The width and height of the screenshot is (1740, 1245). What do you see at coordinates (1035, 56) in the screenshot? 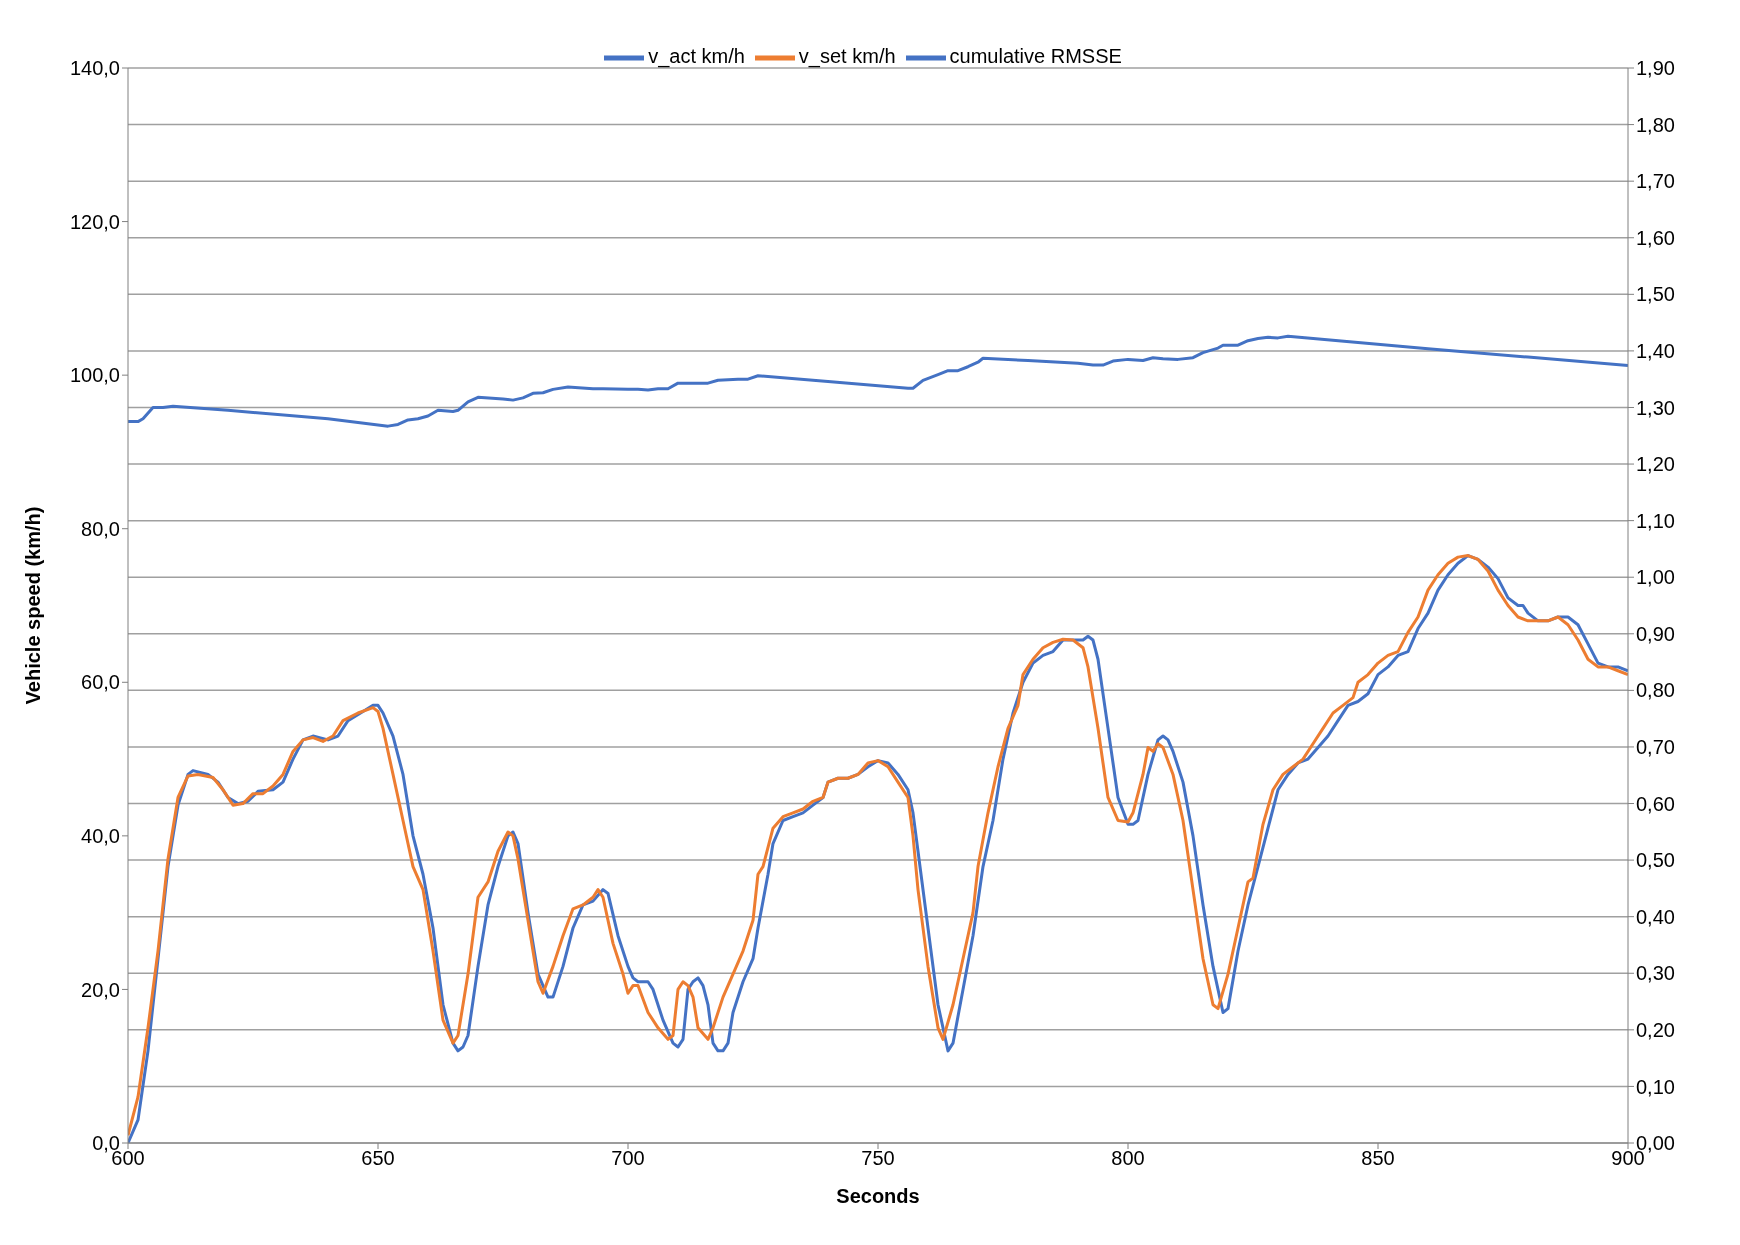
I see `legend-label: cumulative RMSSE` at bounding box center [1035, 56].